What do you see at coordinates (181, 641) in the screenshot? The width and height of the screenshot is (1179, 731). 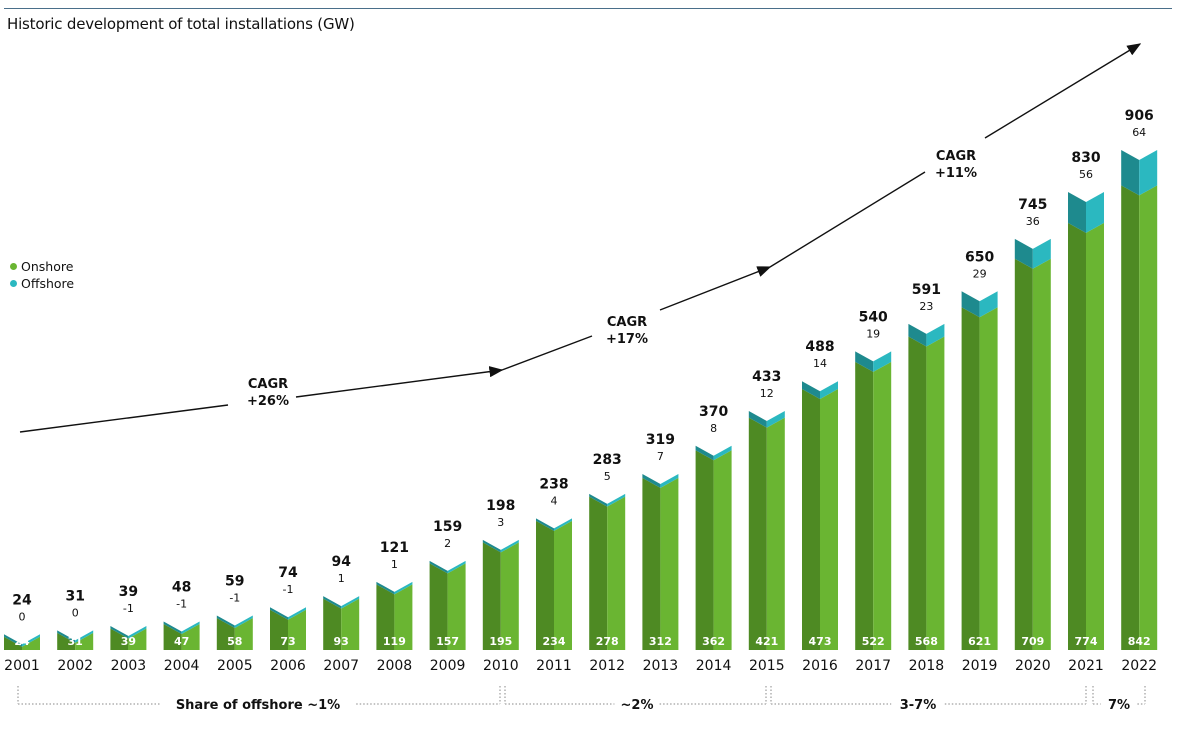 I see `onshore-value-label: 47` at bounding box center [181, 641].